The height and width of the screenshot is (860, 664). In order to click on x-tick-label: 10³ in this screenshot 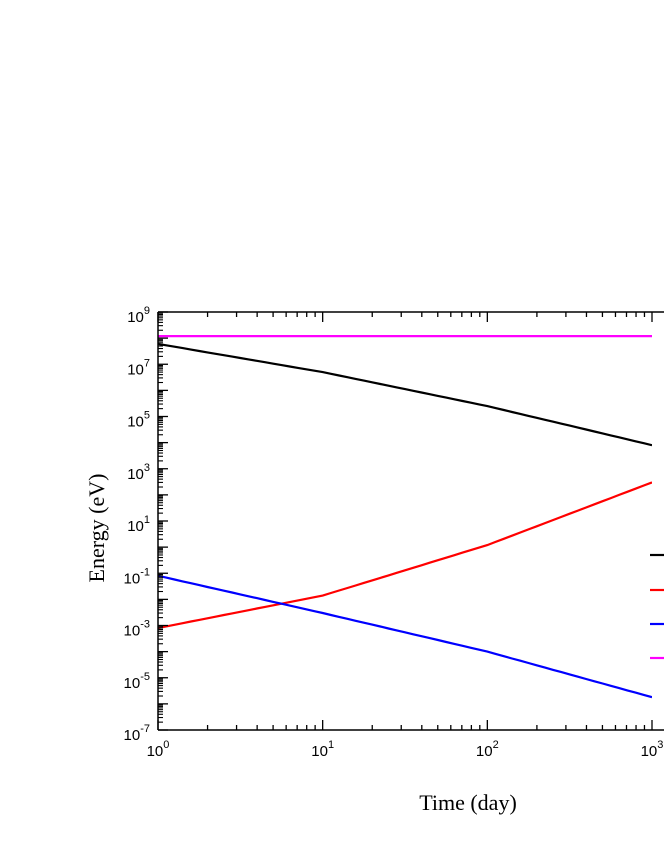, I will do `click(652, 749)`.